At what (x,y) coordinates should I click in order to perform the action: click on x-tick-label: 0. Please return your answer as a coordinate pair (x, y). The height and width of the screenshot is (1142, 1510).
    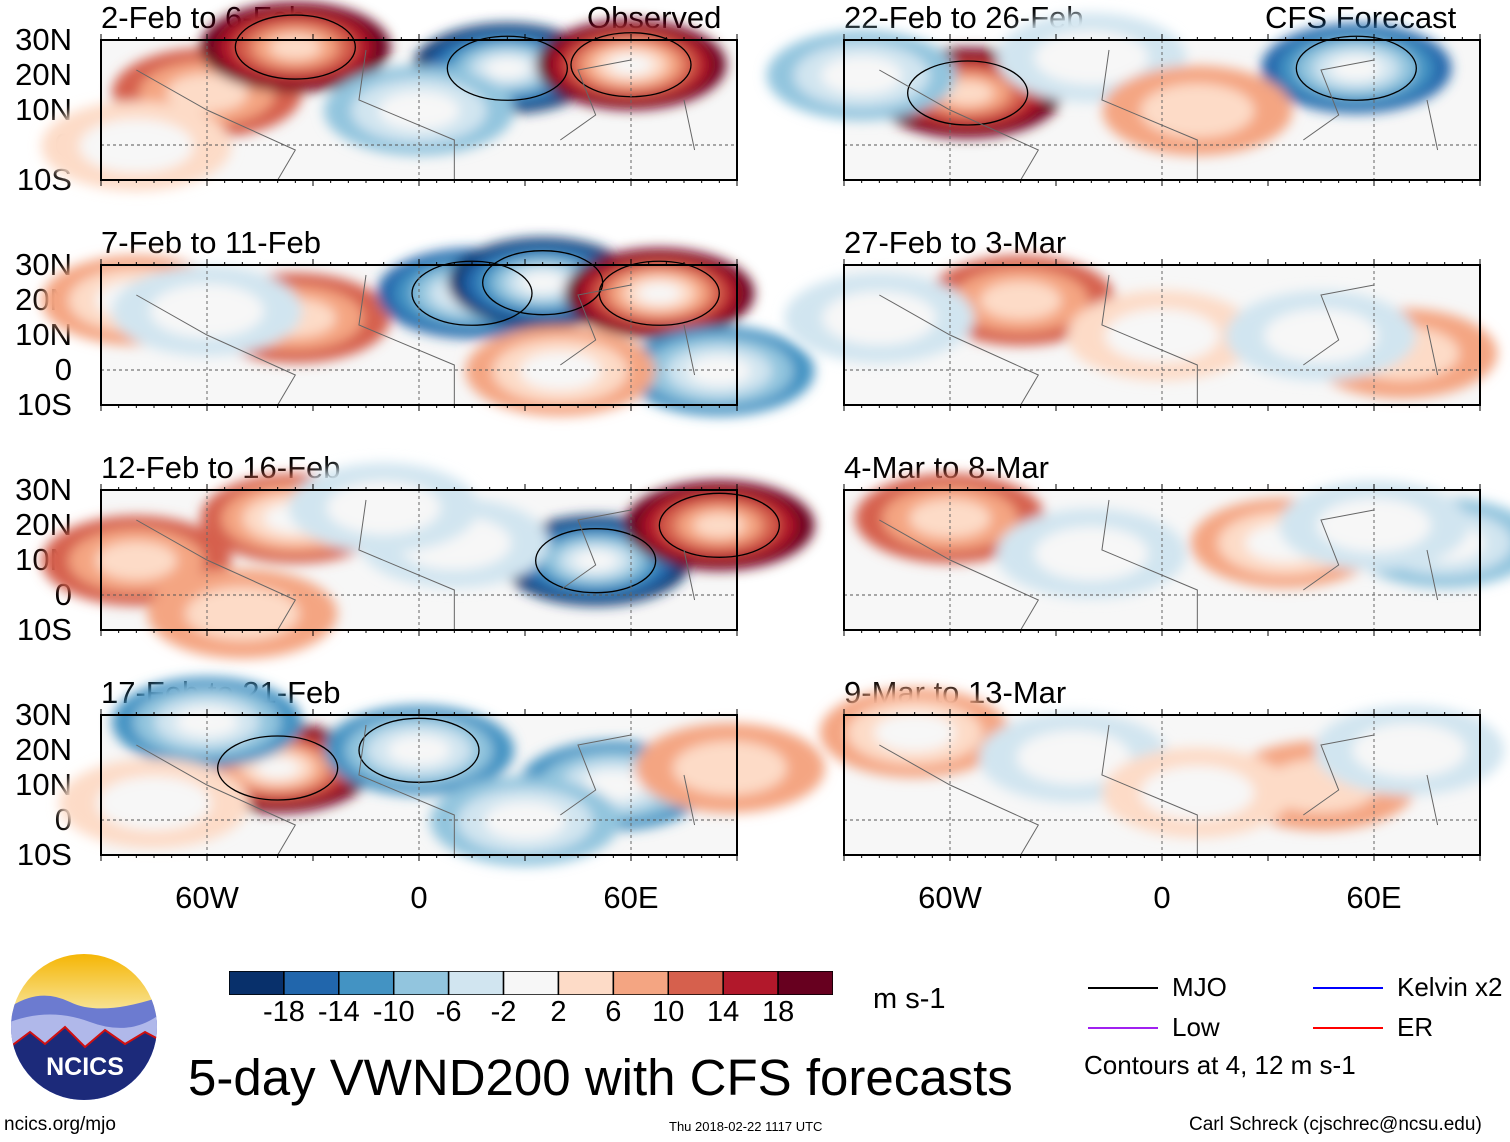
    Looking at the image, I should click on (1162, 897).